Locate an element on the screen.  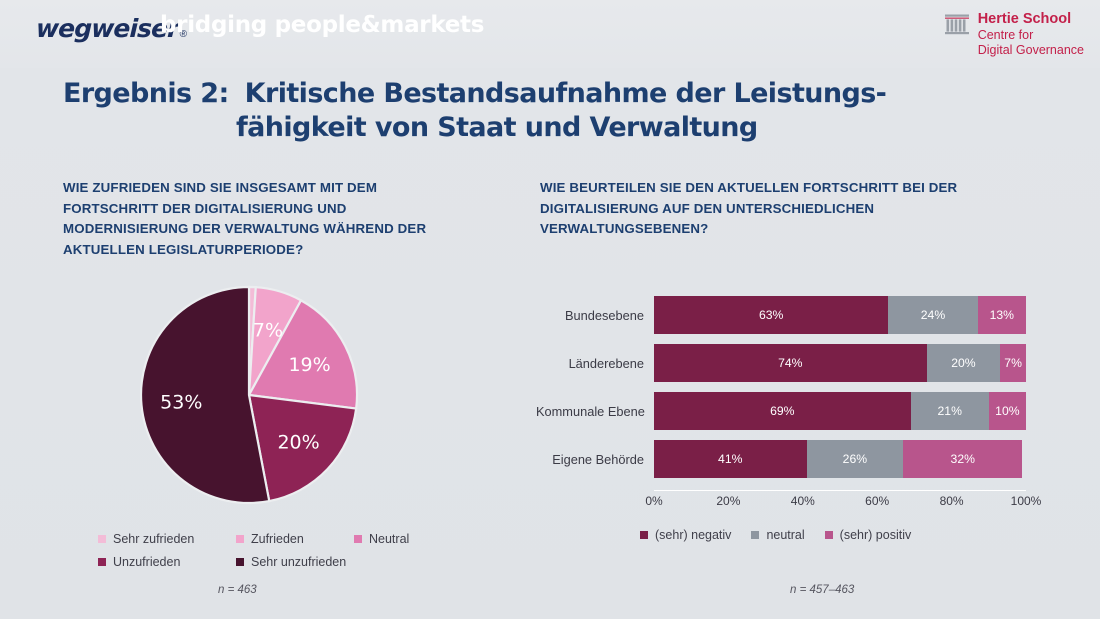
bar-segment: 10% is located at coordinates (1007, 411).